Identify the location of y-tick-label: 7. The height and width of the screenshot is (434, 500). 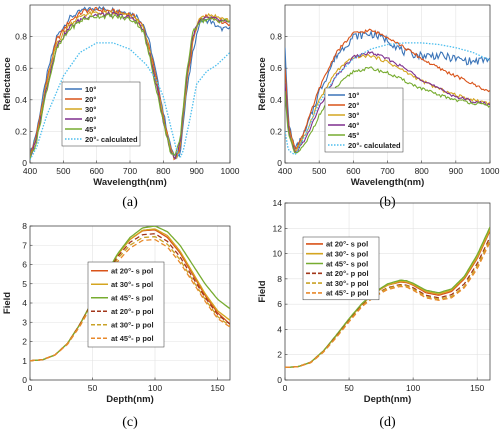
(24, 245).